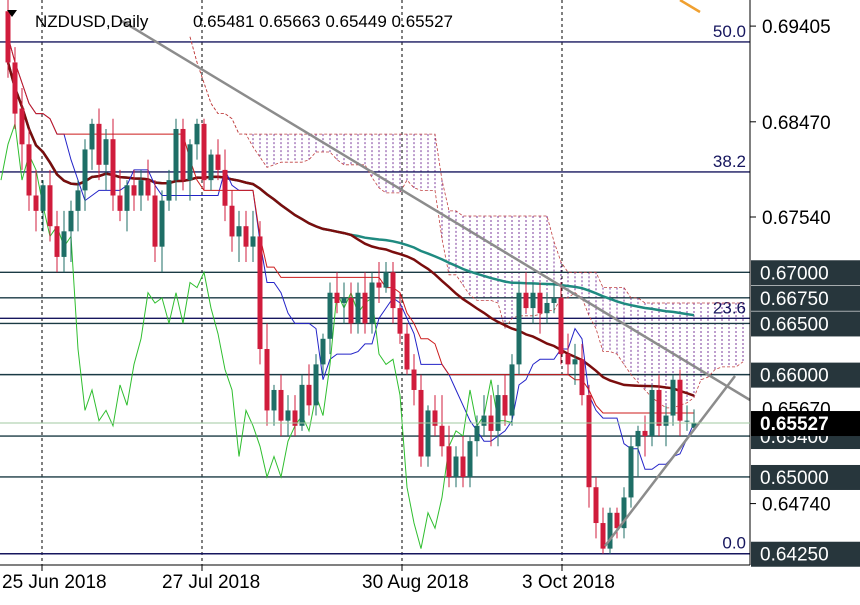 The height and width of the screenshot is (605, 860). Describe the element at coordinates (323, 21) in the screenshot. I see `ohlc-values: 0.65481 0.65663 0.65449 0.65527` at that location.